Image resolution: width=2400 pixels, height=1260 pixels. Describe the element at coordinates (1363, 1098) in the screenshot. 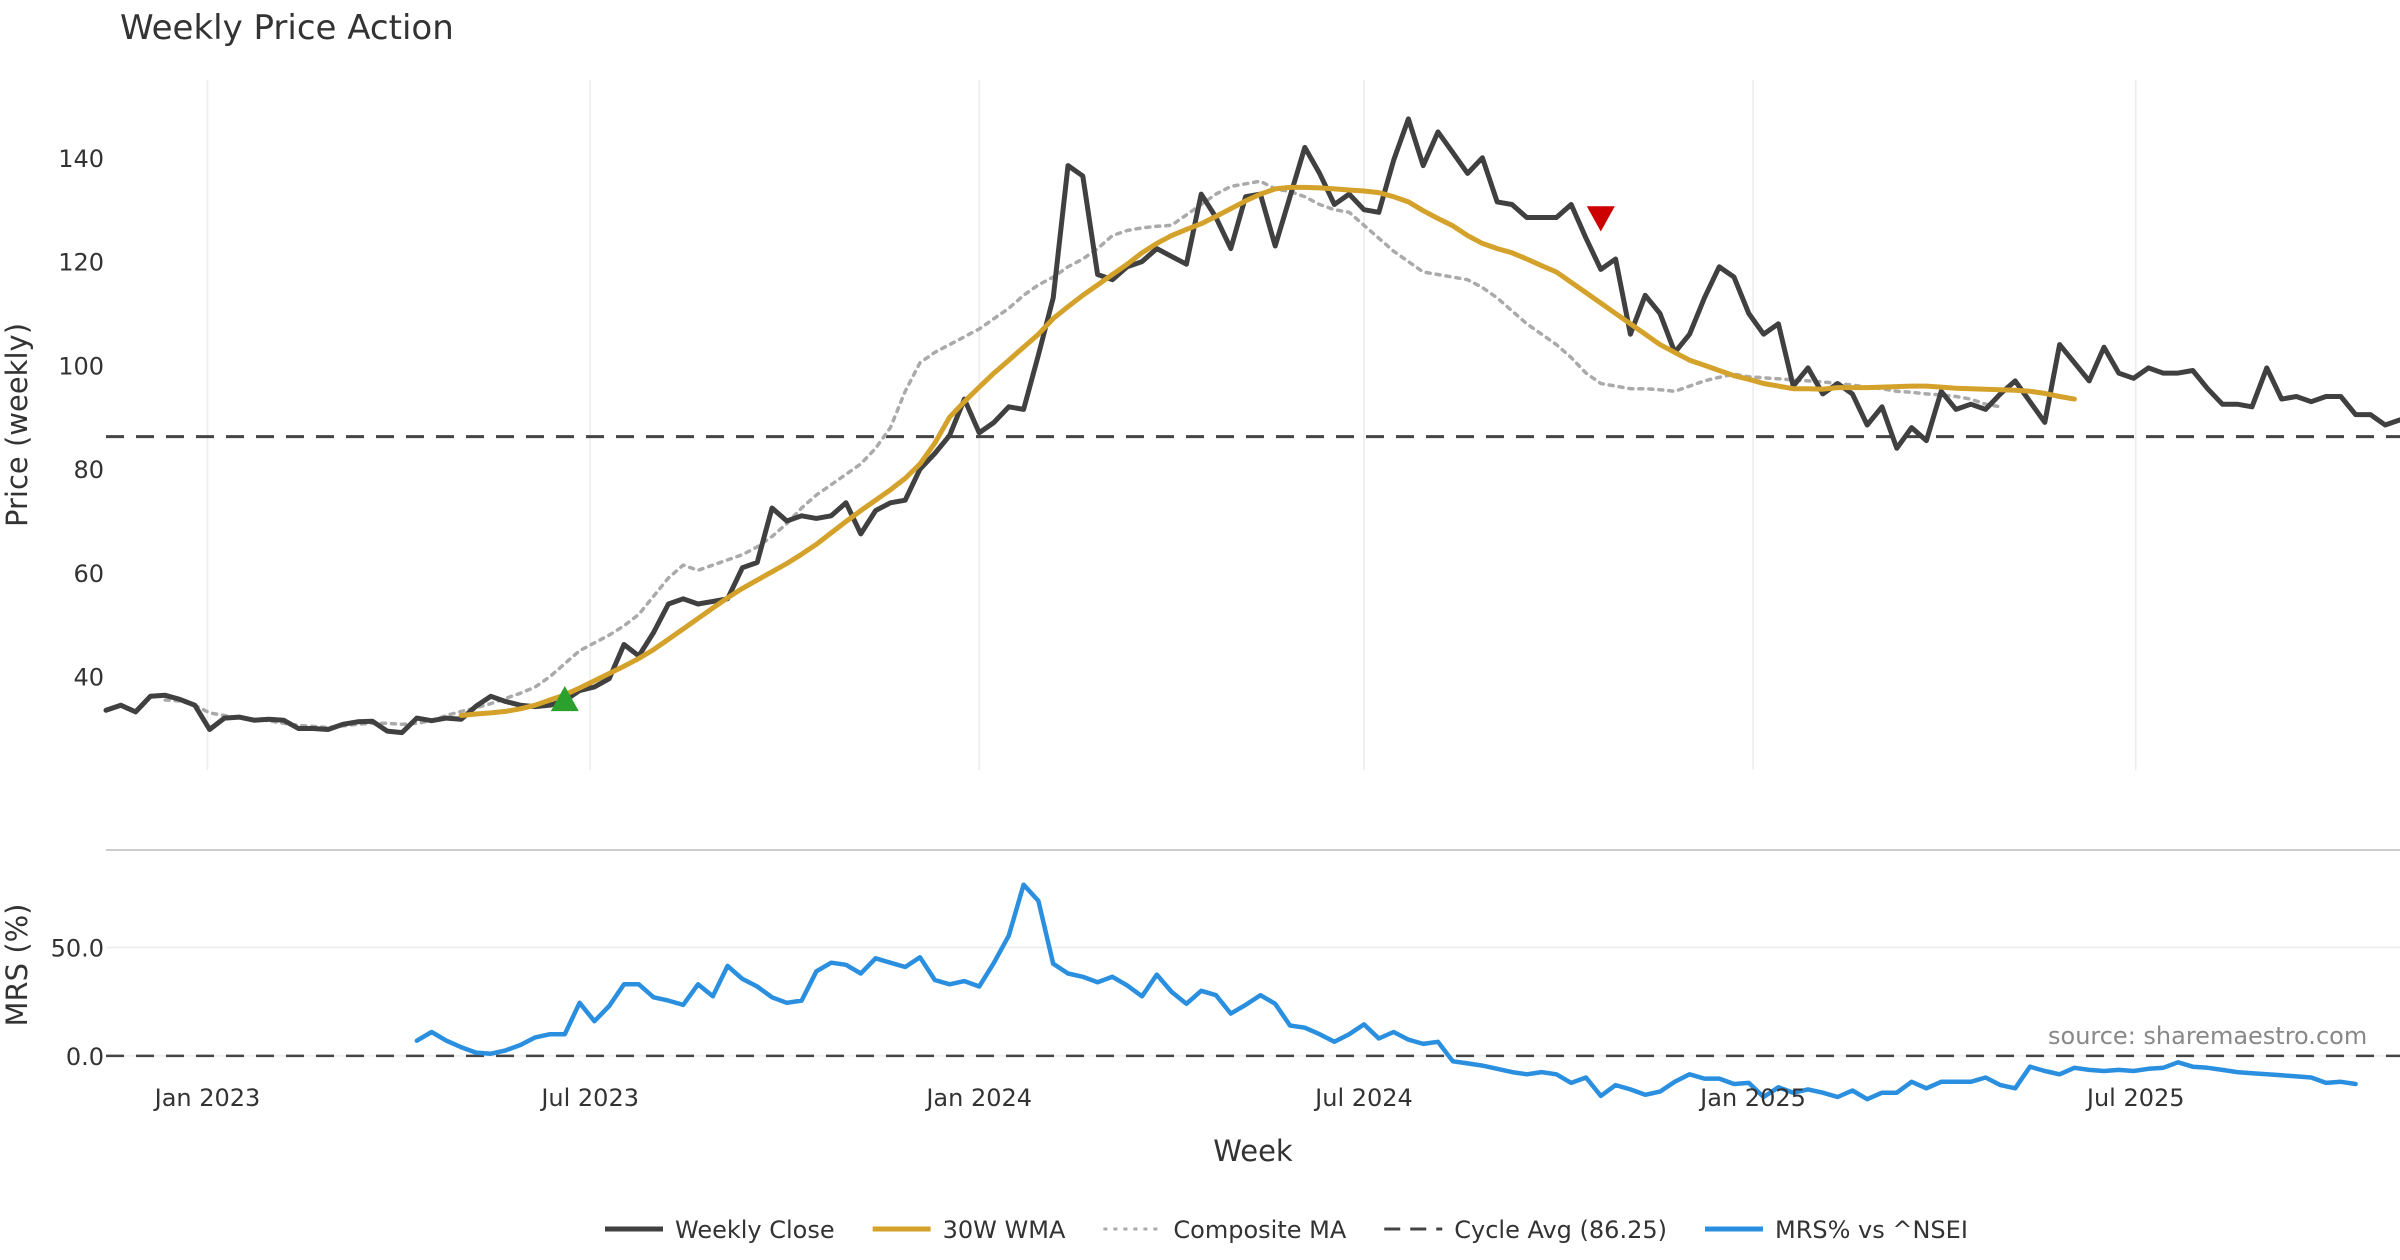

I see `x-tick-label: Jul 2024` at that location.